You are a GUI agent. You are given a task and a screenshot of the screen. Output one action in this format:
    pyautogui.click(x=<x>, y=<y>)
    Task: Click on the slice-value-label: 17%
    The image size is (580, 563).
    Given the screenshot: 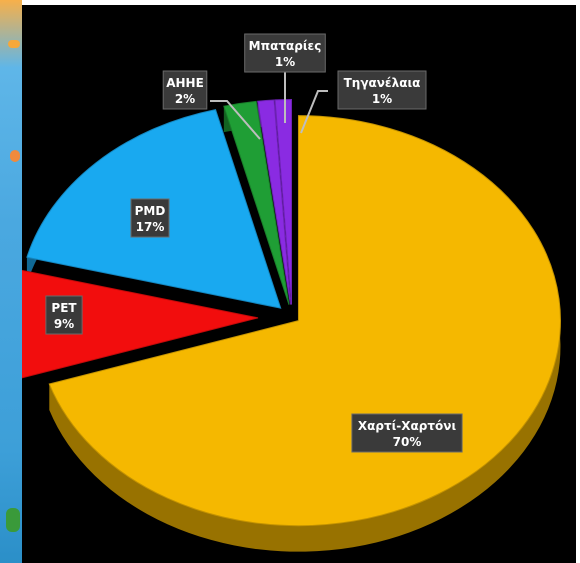 What is the action you would take?
    pyautogui.click(x=150, y=227)
    